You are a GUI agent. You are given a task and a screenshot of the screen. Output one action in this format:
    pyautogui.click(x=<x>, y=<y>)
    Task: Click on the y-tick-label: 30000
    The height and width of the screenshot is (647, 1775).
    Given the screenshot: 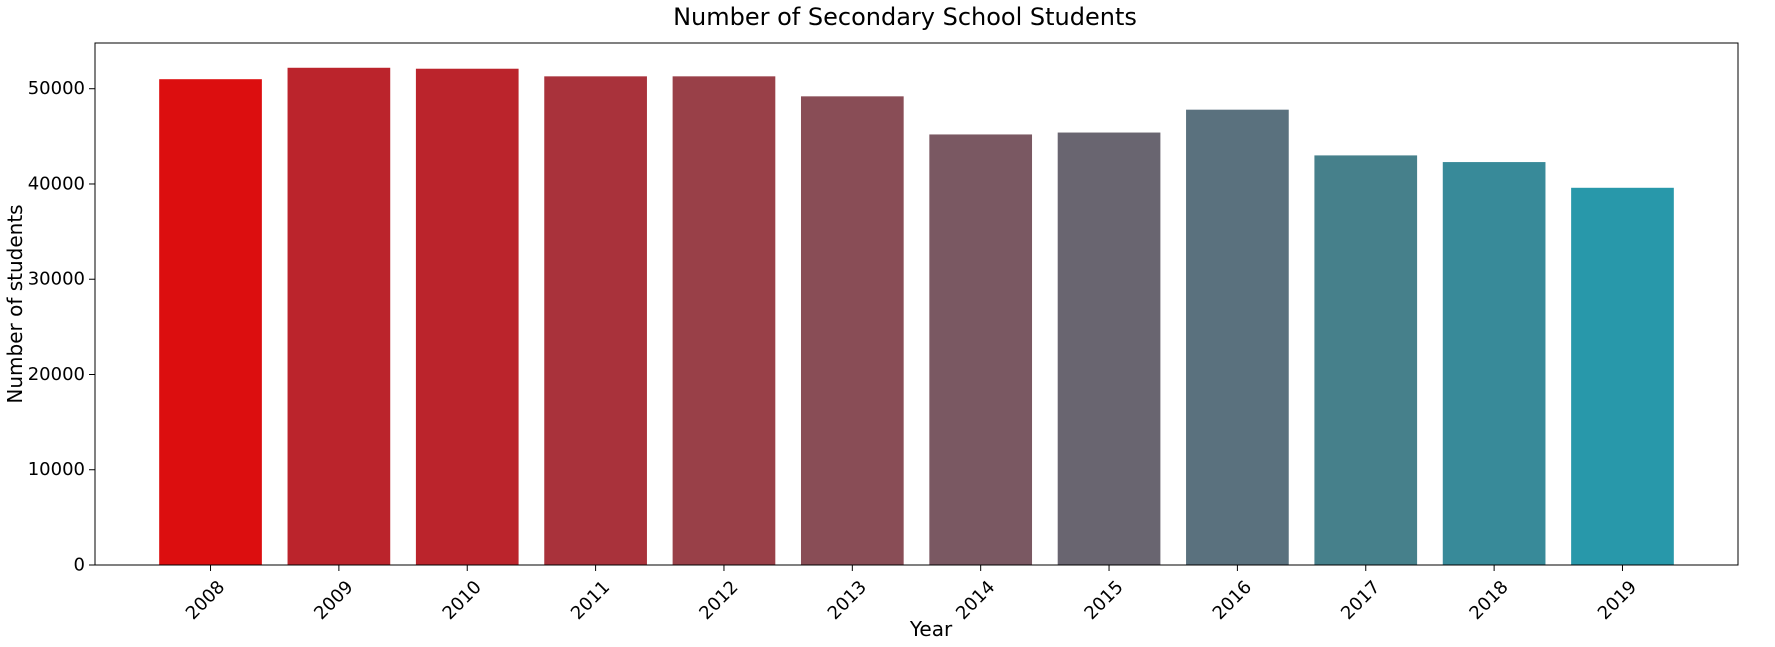 What is the action you would take?
    pyautogui.click(x=56, y=279)
    